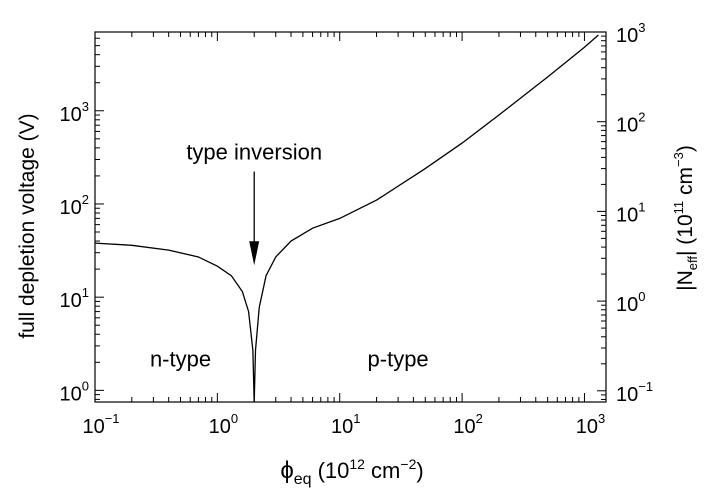 The image size is (711, 500). What do you see at coordinates (345, 424) in the screenshot?
I see `x-tick-label: 10¹` at bounding box center [345, 424].